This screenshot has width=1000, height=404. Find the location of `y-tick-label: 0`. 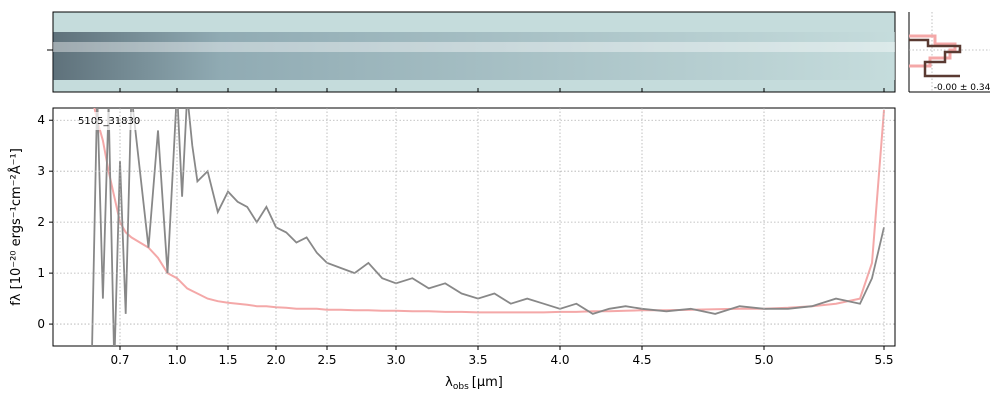

y-tick-label: 0 is located at coordinates (41, 324).